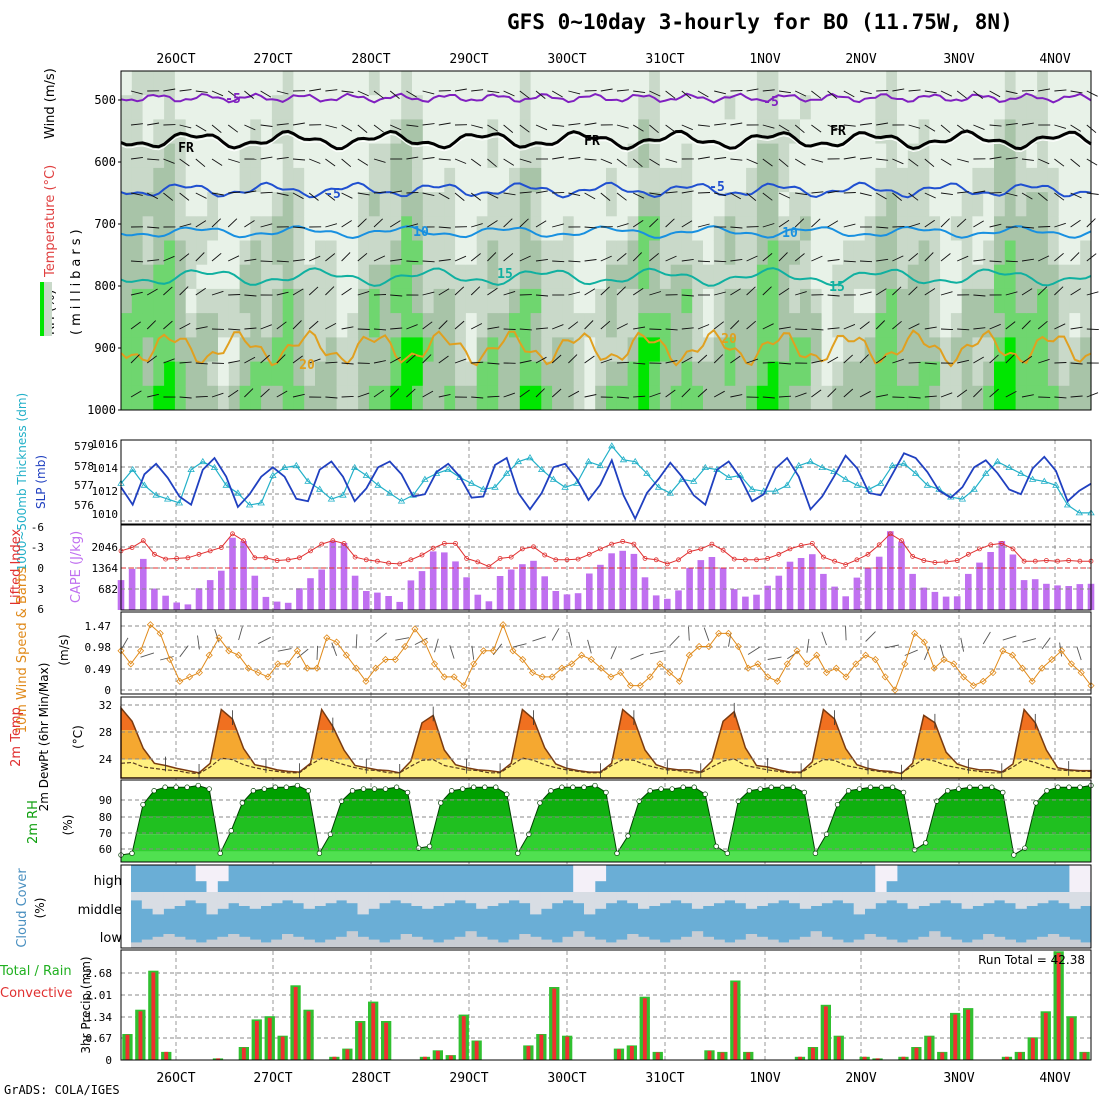 This screenshot has height=1100, width=1100. I want to click on contour-label: 20, so click(307, 365).